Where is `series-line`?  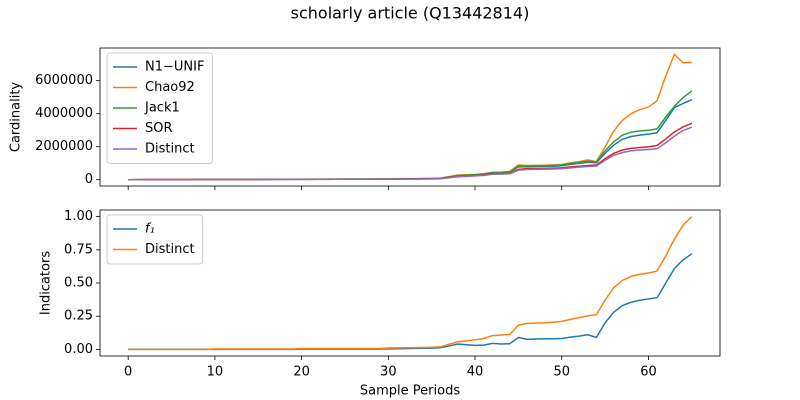 series-line is located at coordinates (410, 153).